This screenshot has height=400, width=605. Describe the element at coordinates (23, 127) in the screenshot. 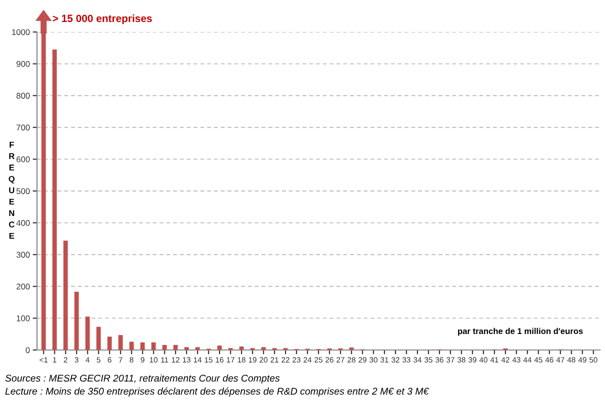

I see `y-tick-label: 700` at that location.